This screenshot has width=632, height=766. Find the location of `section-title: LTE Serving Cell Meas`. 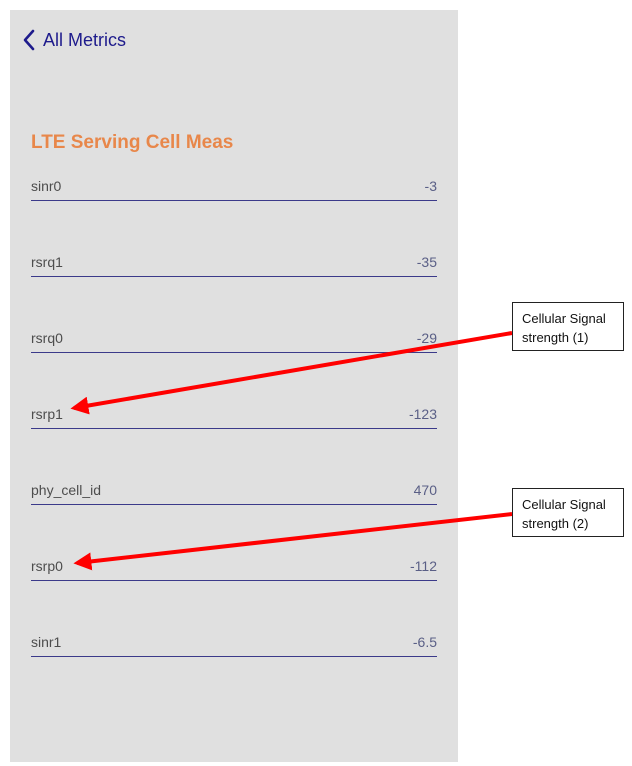

section-title: LTE Serving Cell Meas is located at coordinates (132, 142).